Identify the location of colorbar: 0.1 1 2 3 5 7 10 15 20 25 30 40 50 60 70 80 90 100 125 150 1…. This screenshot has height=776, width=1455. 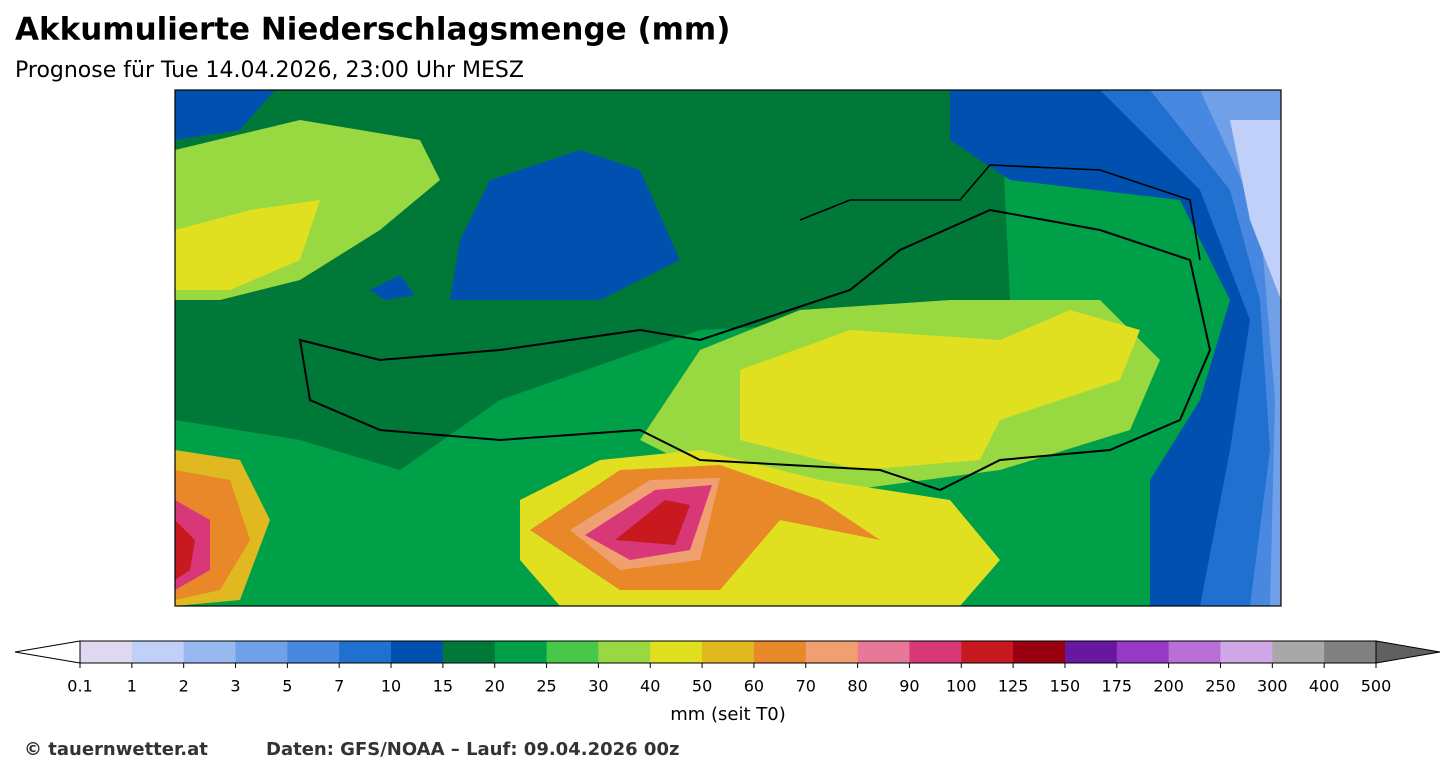
(727, 668).